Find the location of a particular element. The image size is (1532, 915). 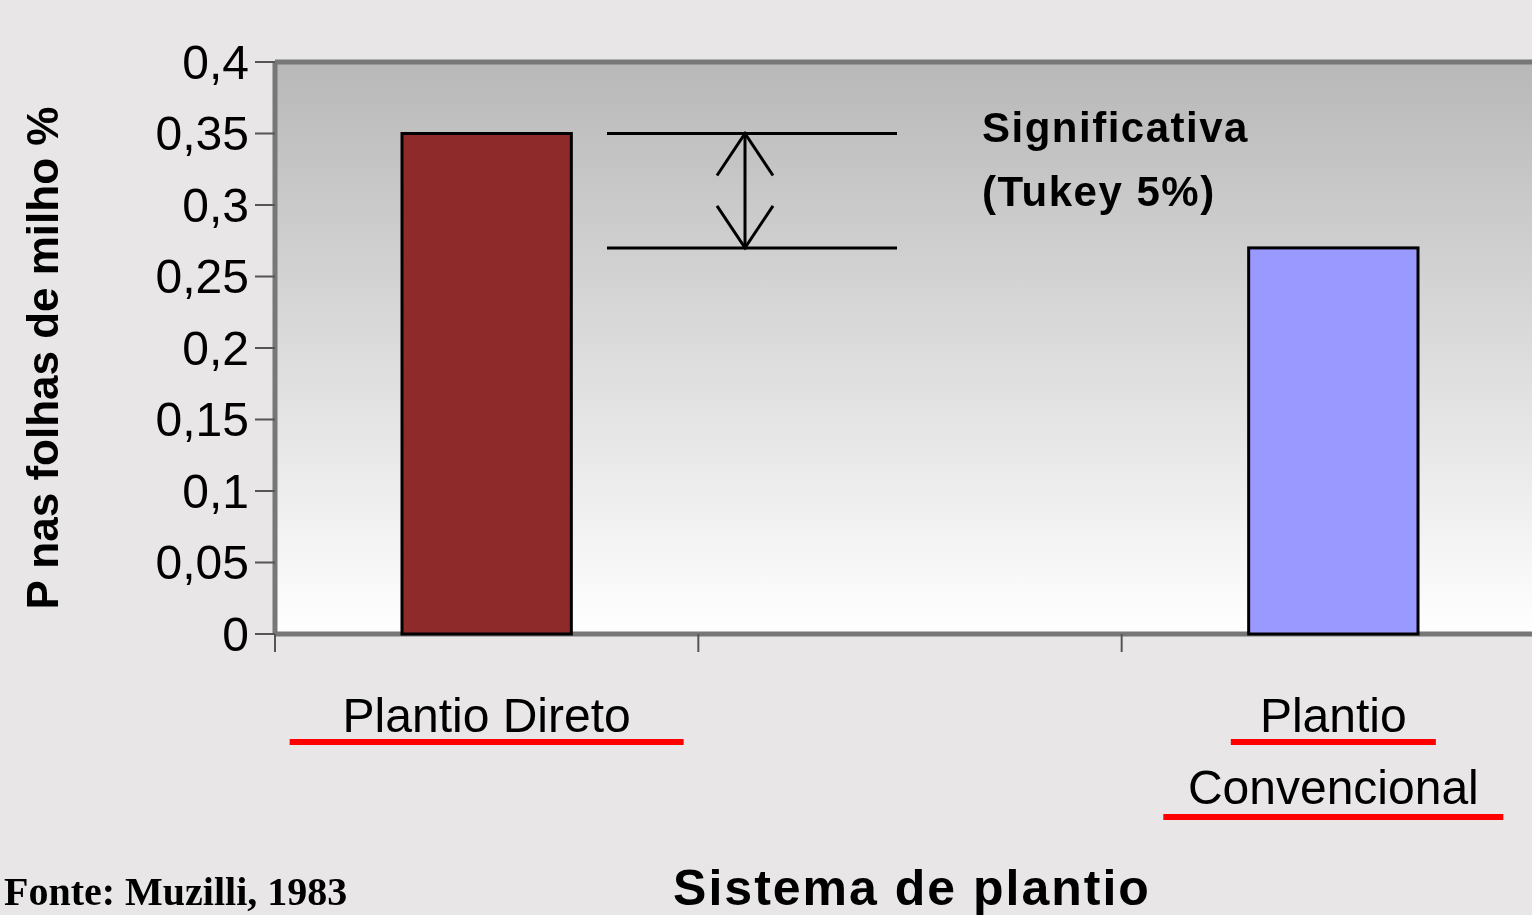

y-axis-title: P nas folhas de milho % is located at coordinates (42, 358).